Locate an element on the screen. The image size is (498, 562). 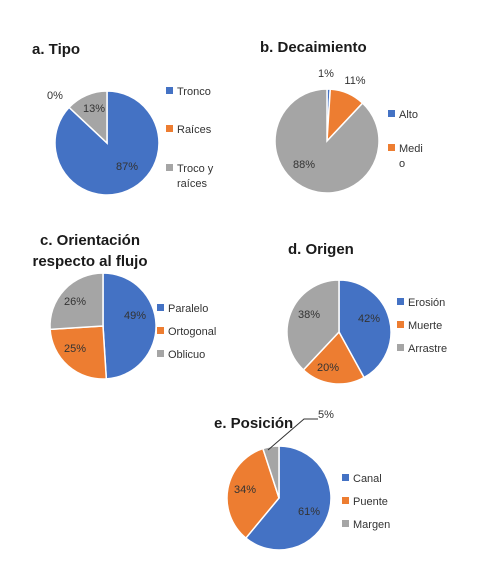
data-label: 20% is located at coordinates (328, 368).